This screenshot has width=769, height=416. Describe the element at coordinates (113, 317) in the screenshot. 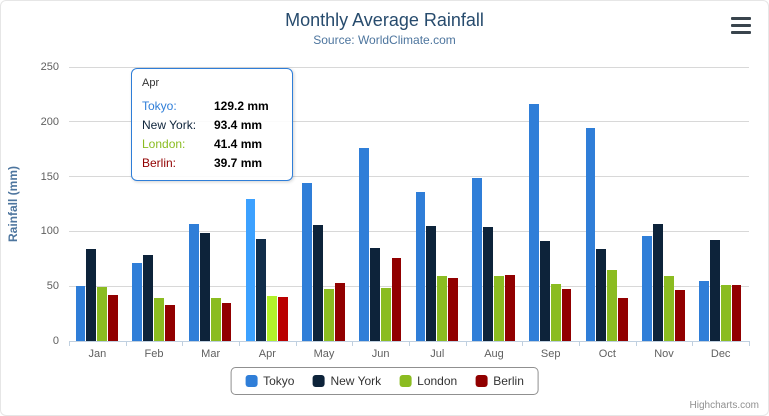

I see `bar-berlin-jan` at that location.